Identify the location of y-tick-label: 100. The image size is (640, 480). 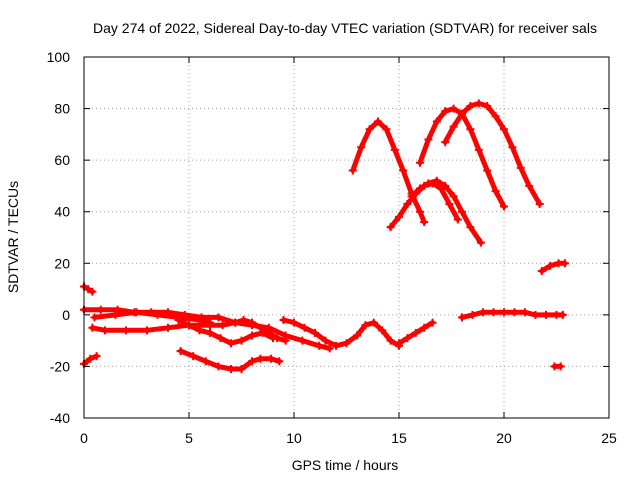
(59, 57).